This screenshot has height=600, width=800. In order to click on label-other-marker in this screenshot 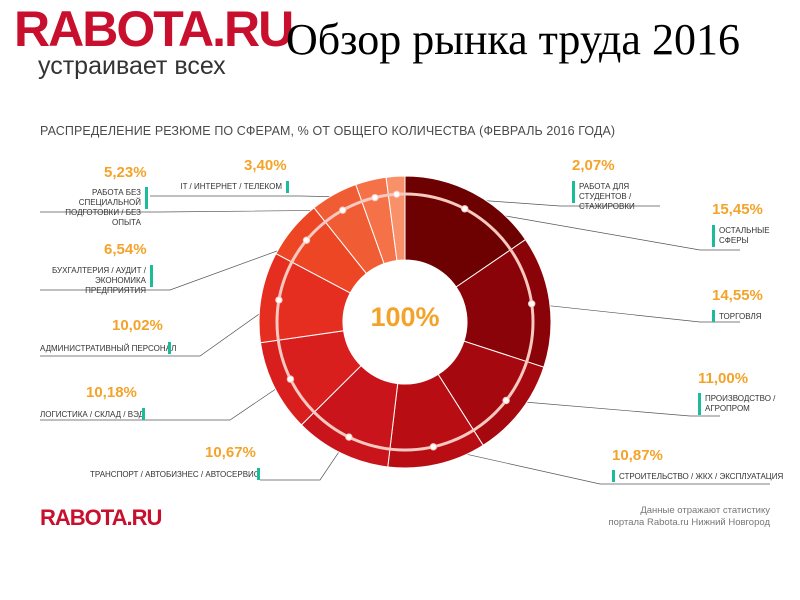, I will do `click(713, 236)`.